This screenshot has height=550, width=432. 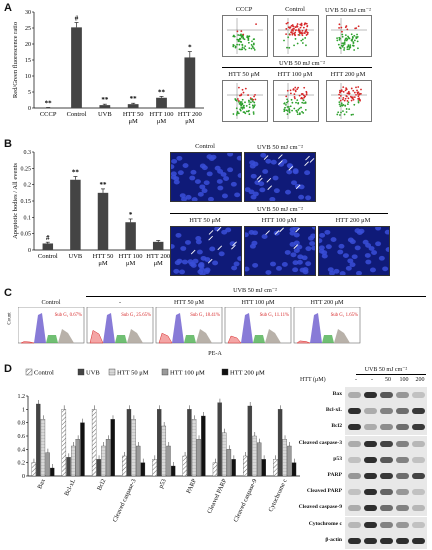 What do you see at coordinates (120, 302) in the screenshot?
I see `hist-c-label-2: -` at bounding box center [120, 302].